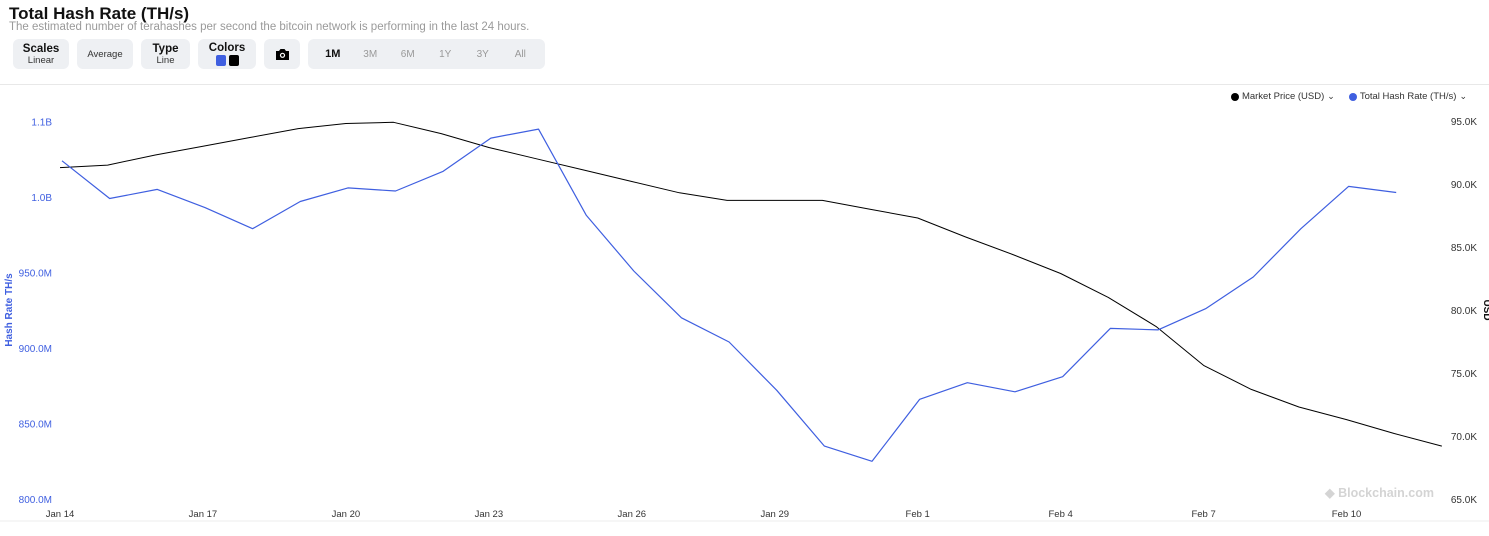  I want to click on legend-label: Total Hash Rate (TH/s), so click(1408, 96).